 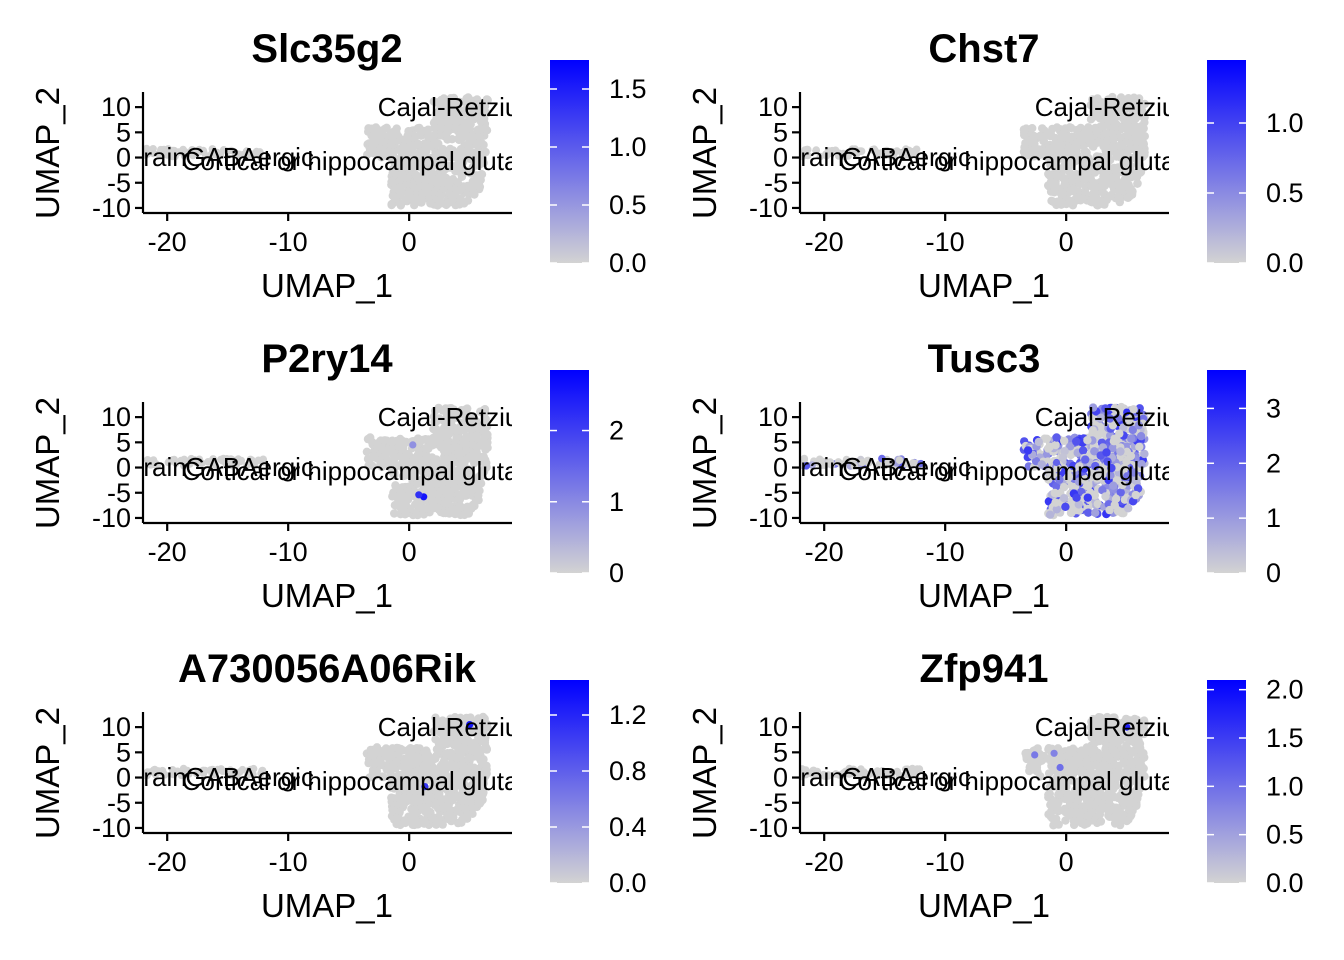 What do you see at coordinates (704, 153) in the screenshot?
I see `y-axis-label: UMAP_2` at bounding box center [704, 153].